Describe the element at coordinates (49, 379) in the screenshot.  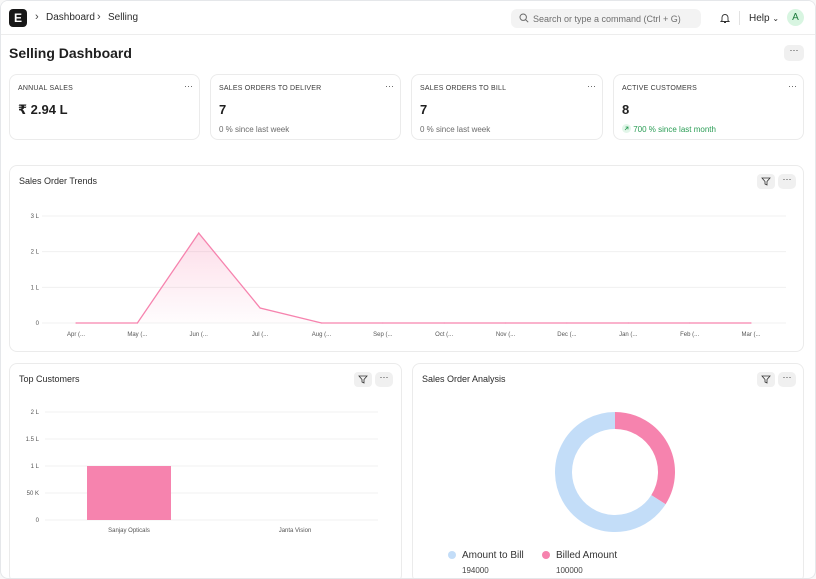
I see `chart-title: Top Customers` at that location.